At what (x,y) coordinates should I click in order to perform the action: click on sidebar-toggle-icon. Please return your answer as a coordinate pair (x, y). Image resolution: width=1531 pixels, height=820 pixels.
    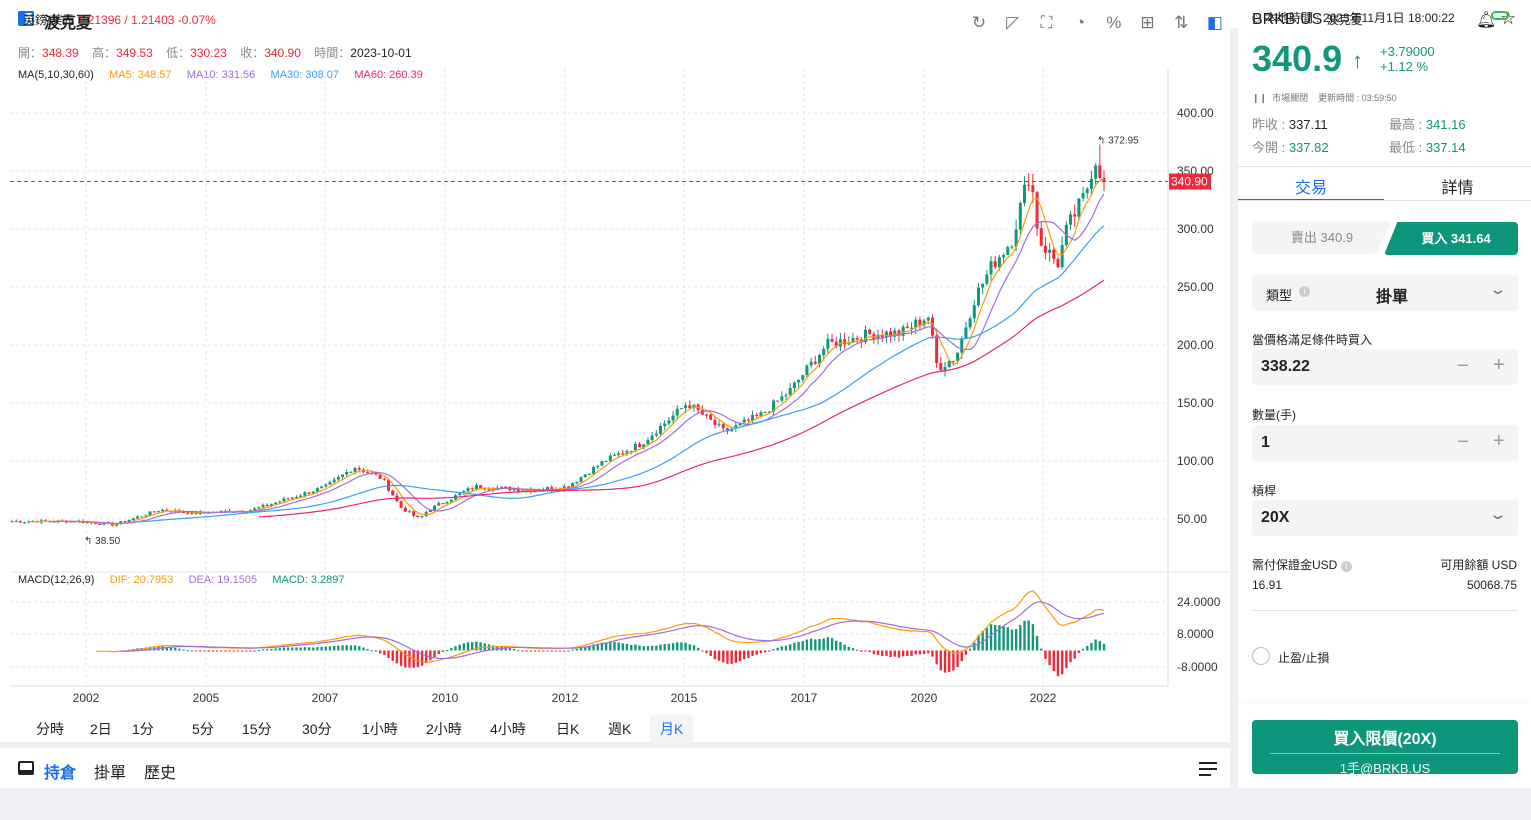
    Looking at the image, I should click on (26, 18).